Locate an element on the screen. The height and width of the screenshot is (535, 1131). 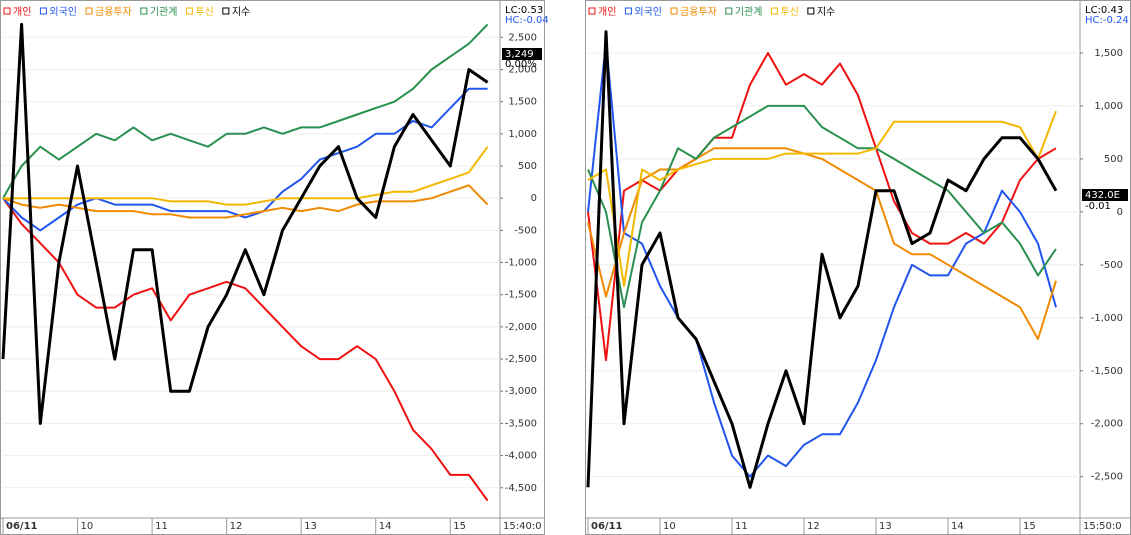
annotation: 3,249 is located at coordinates (519, 54).